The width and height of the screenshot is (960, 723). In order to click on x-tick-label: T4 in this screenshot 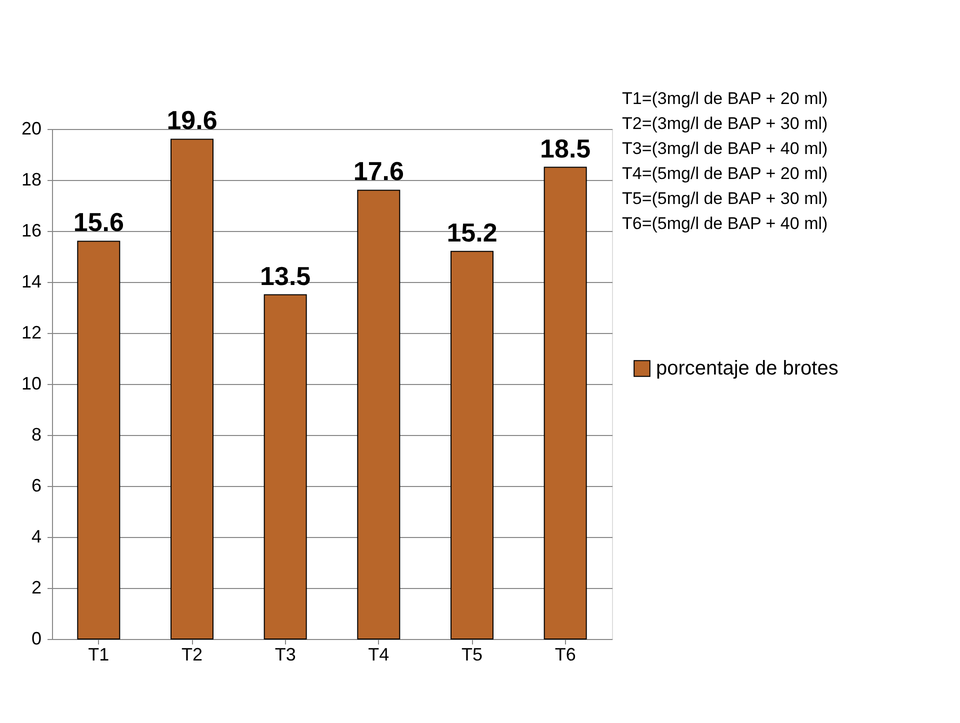, I will do `click(379, 654)`.